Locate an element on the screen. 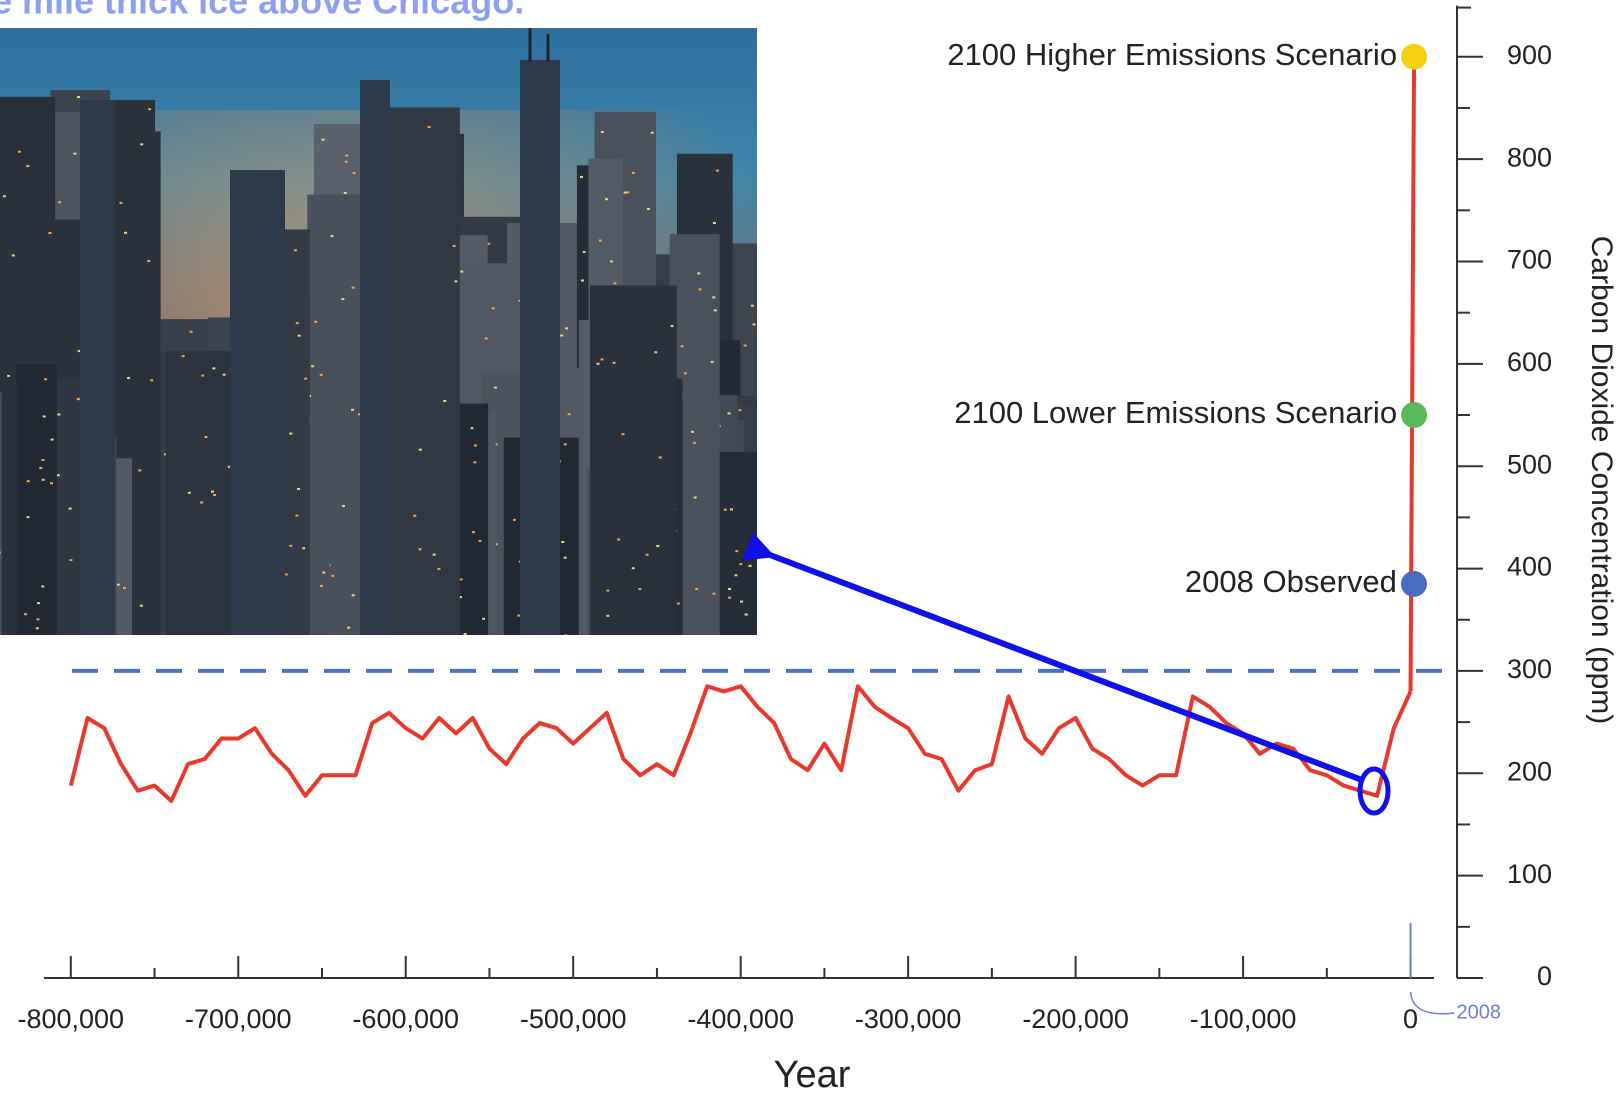 Image resolution: width=1624 pixels, height=1096 pixels. x-tick-label: -600,000 is located at coordinates (405, 1019).